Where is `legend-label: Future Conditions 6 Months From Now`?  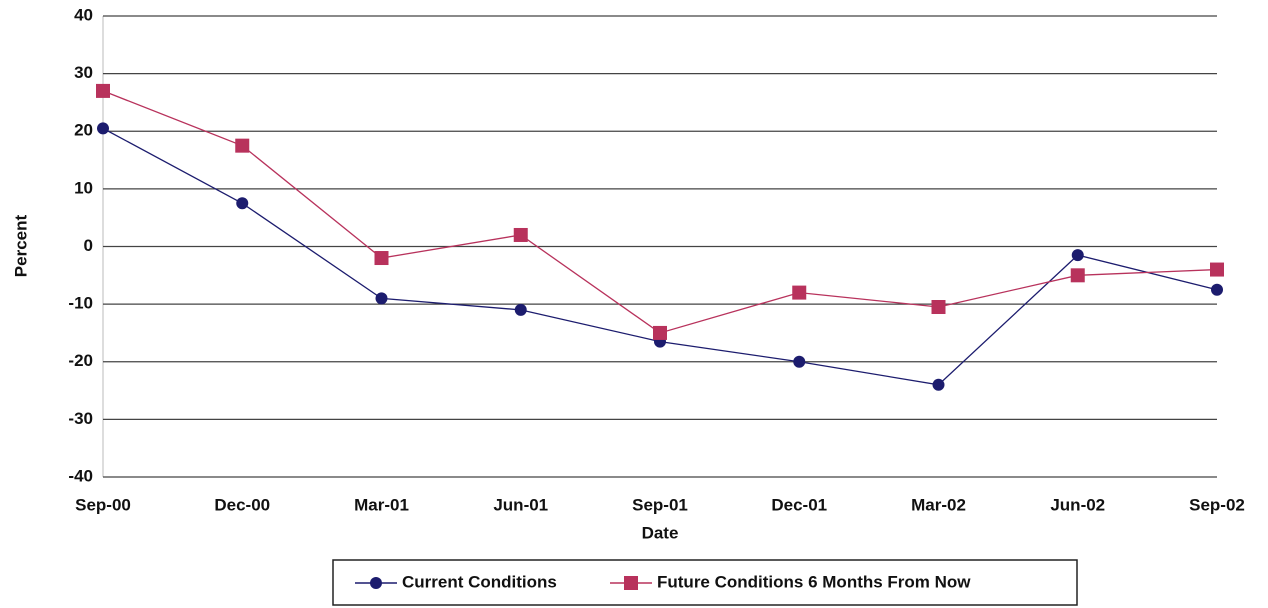 legend-label: Future Conditions 6 Months From Now is located at coordinates (814, 581).